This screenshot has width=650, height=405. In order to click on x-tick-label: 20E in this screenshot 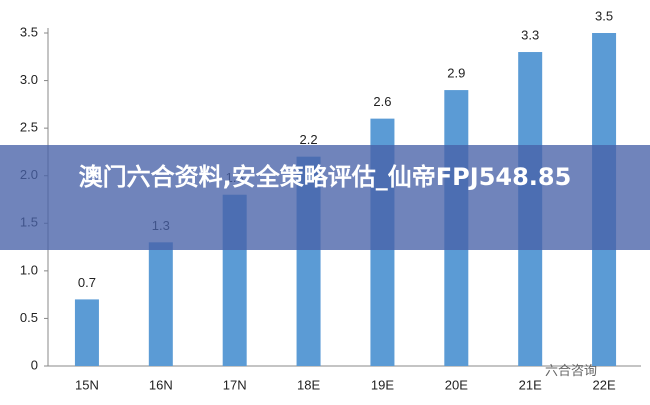, I will do `click(456, 384)`.